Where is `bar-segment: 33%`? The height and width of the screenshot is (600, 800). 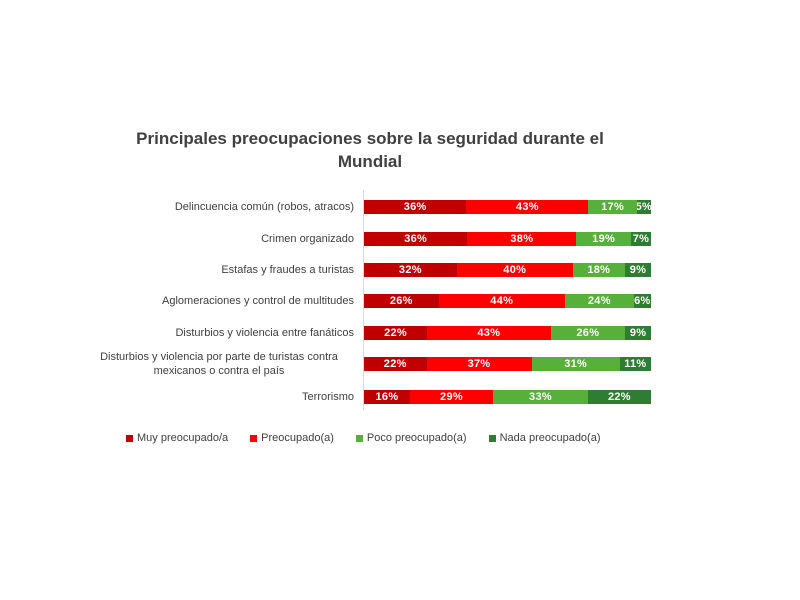 bar-segment: 33% is located at coordinates (540, 397).